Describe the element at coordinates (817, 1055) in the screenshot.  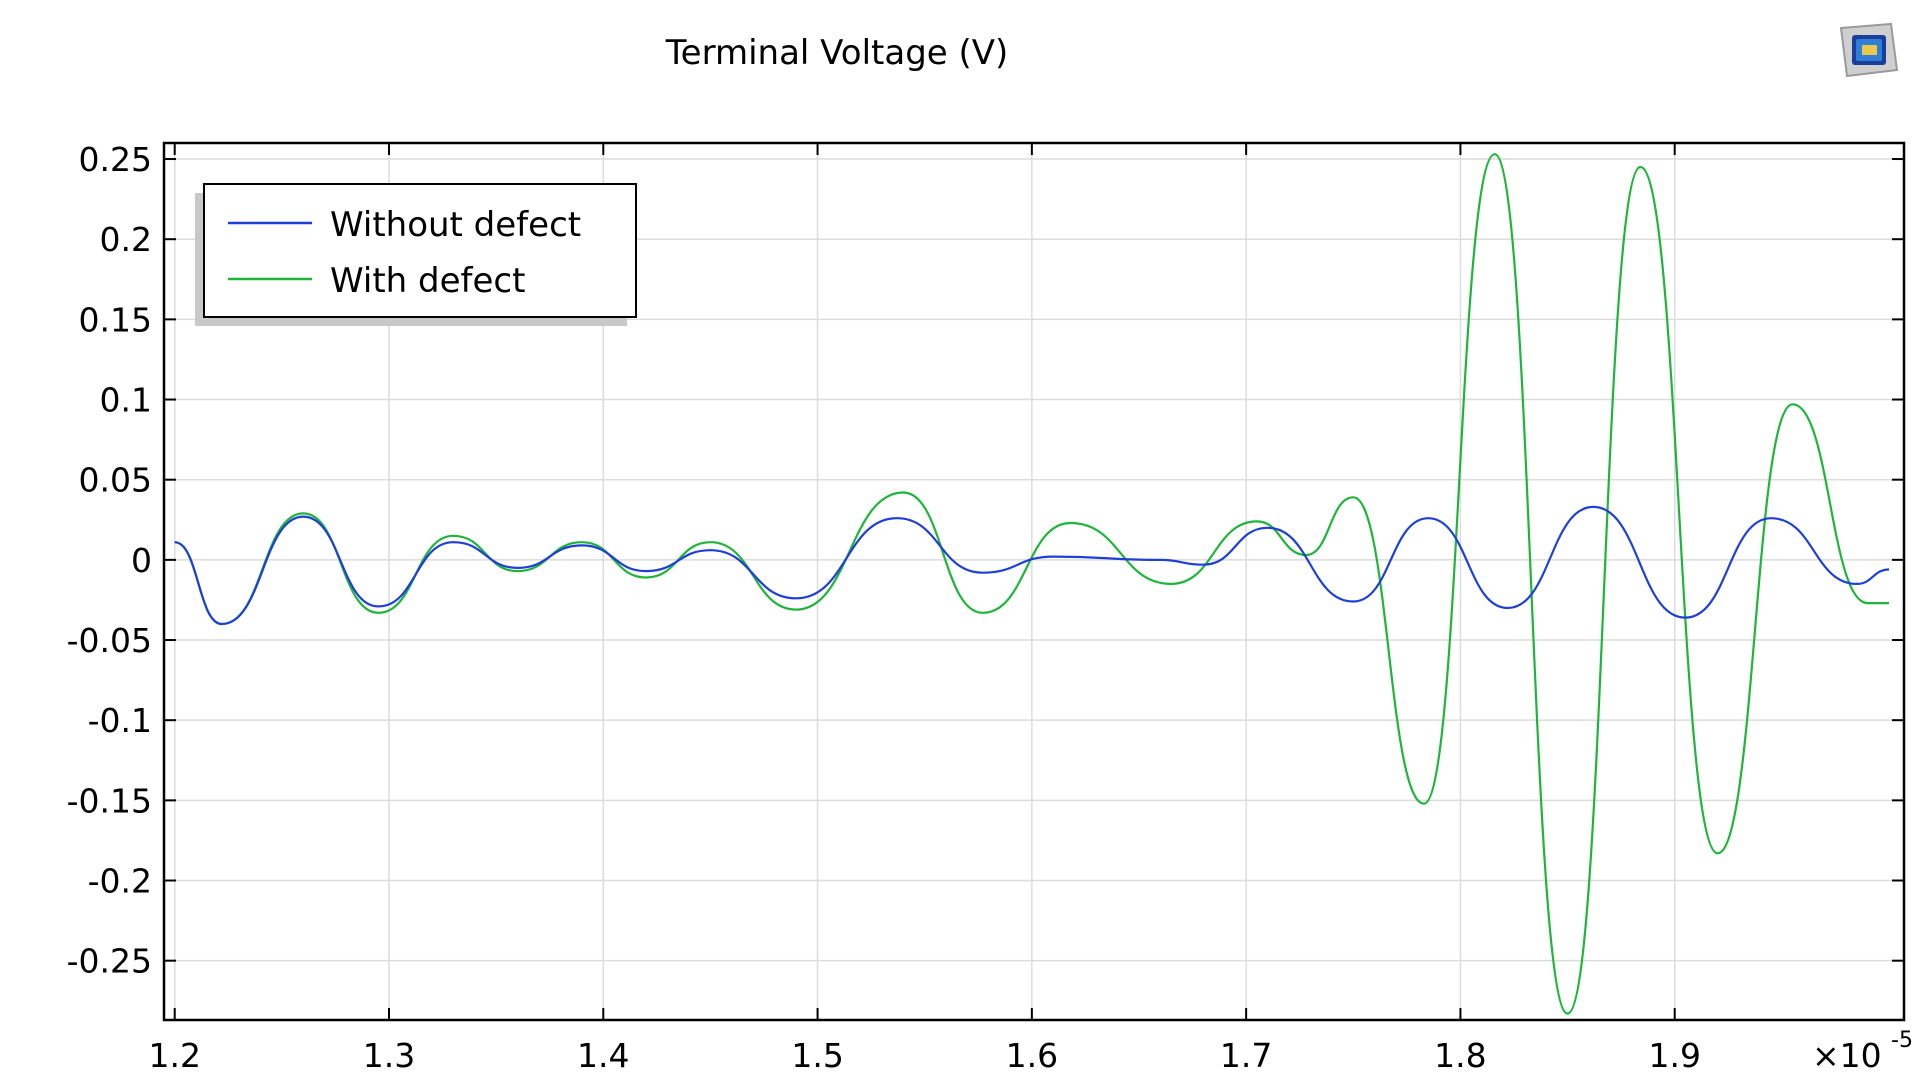
I see `x-tick-label: 1.5` at that location.